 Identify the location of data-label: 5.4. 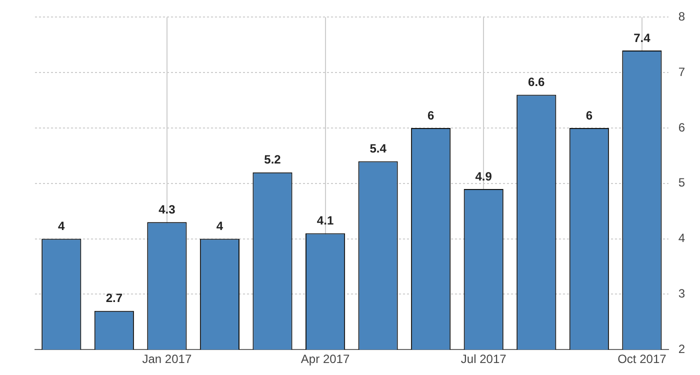
(378, 149).